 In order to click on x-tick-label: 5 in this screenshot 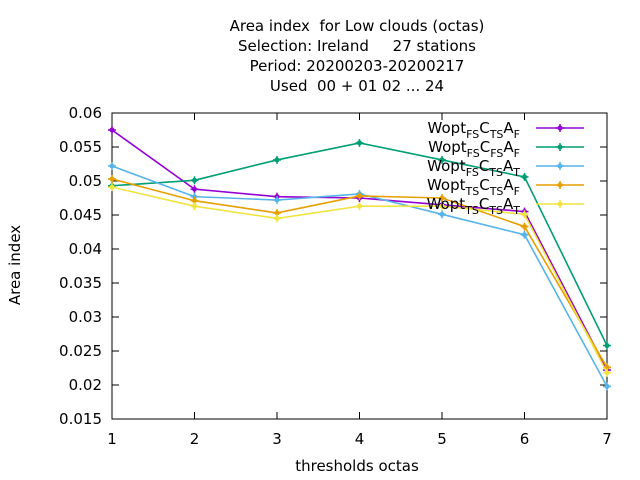, I will do `click(442, 439)`.